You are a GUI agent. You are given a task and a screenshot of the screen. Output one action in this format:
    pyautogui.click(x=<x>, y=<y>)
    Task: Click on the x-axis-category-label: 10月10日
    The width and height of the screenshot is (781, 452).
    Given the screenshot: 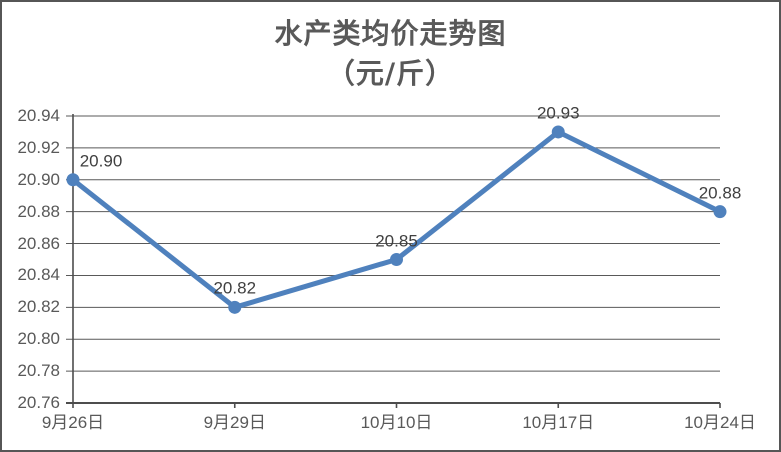 What is the action you would take?
    pyautogui.click(x=396, y=422)
    